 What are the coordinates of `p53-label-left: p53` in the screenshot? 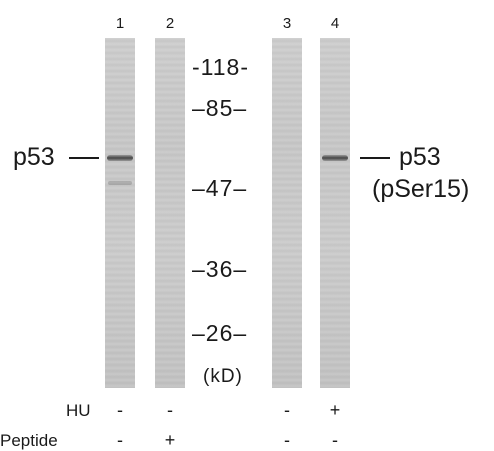 It's located at (34, 157).